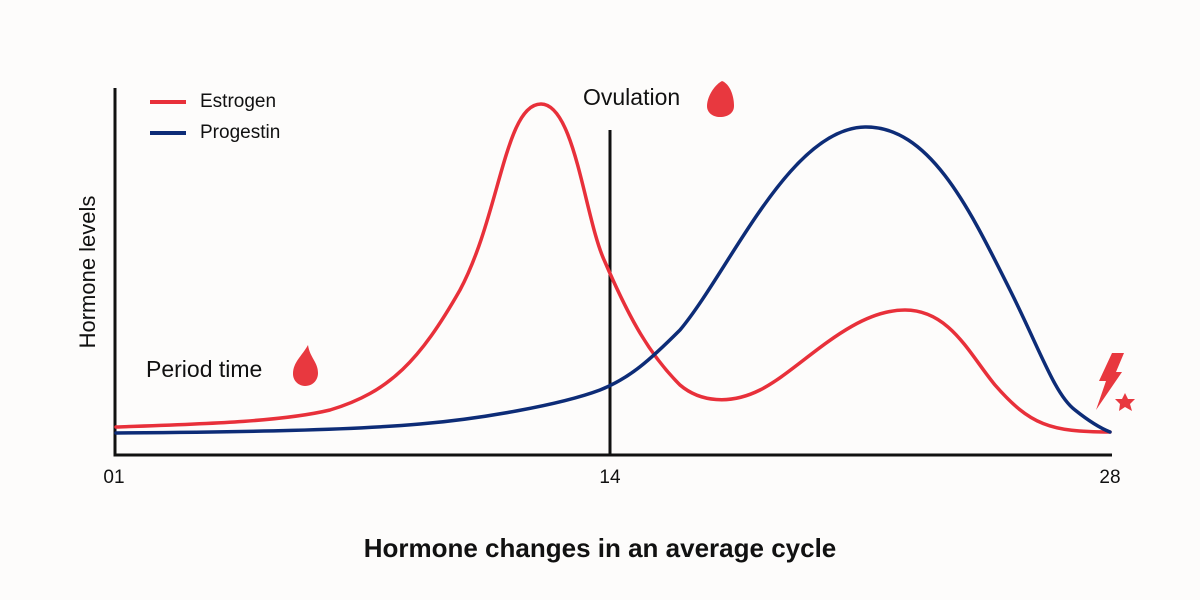  What do you see at coordinates (204, 369) in the screenshot?
I see `period-time-label: Period time` at bounding box center [204, 369].